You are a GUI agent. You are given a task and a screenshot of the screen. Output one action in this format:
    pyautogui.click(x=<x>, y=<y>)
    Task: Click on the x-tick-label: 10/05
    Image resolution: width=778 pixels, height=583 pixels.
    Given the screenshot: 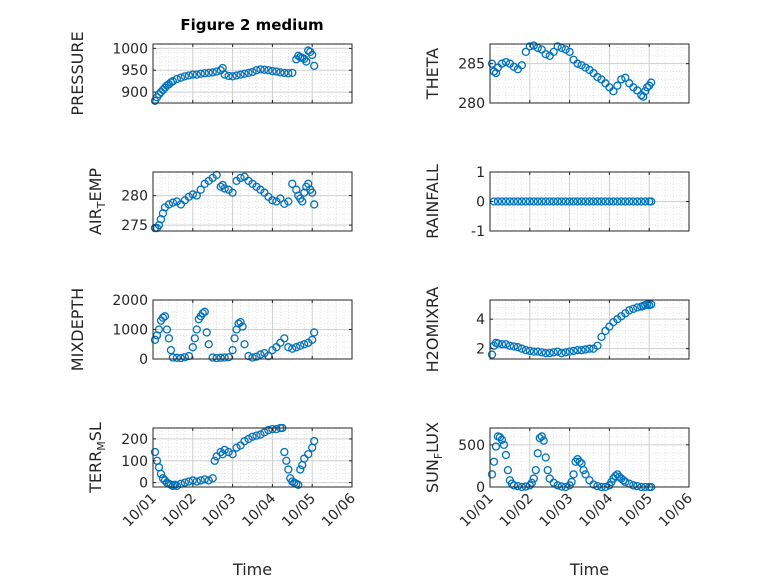 What is the action you would take?
    pyautogui.click(x=299, y=511)
    